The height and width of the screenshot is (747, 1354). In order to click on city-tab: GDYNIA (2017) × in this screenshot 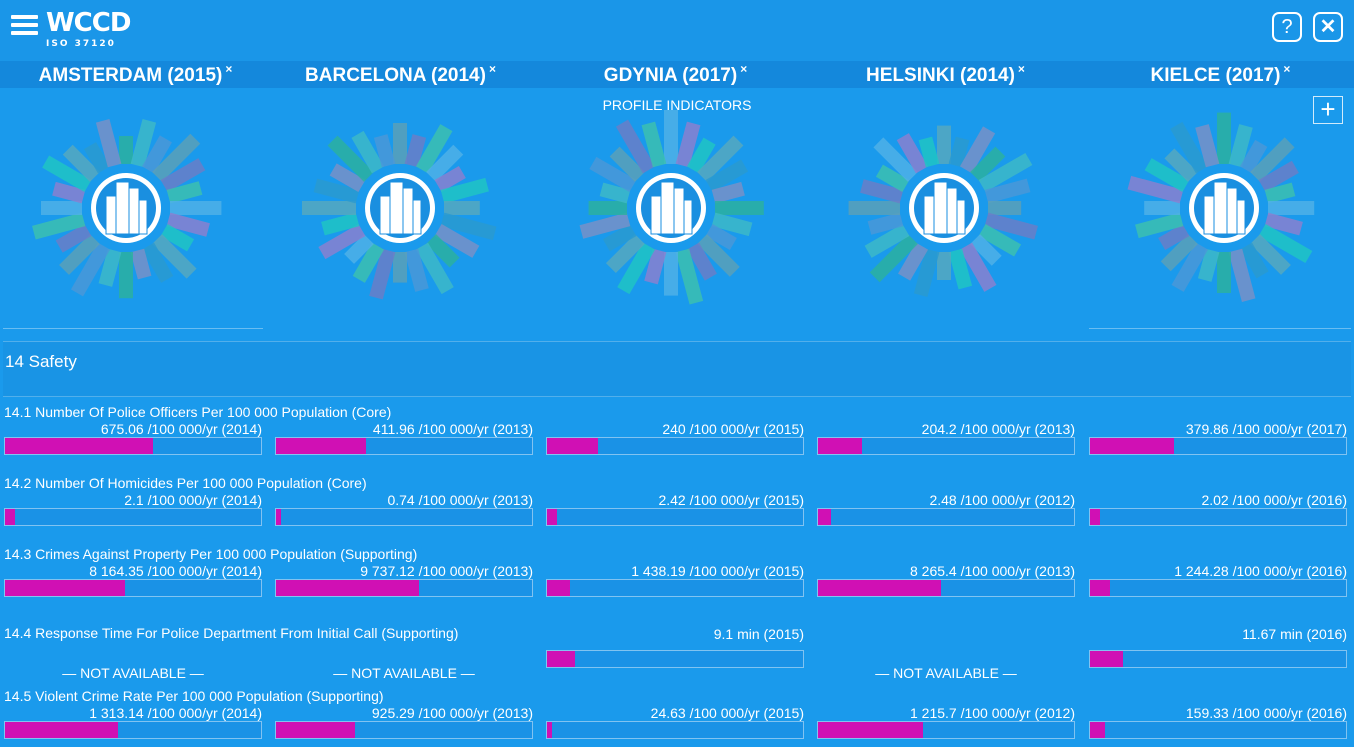, I will do `click(675, 75)`.